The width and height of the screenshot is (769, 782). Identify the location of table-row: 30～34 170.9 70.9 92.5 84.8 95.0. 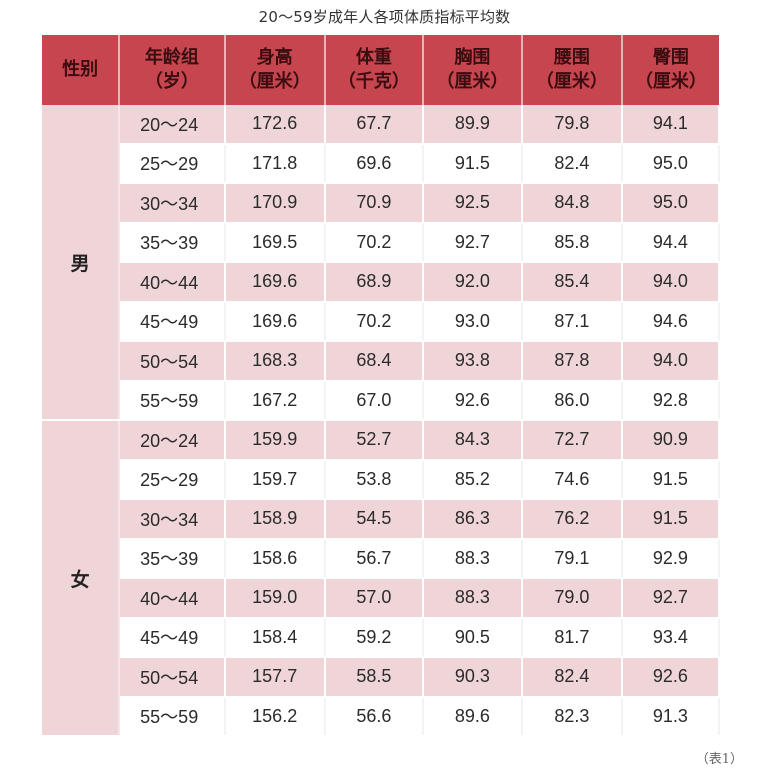
(381, 203).